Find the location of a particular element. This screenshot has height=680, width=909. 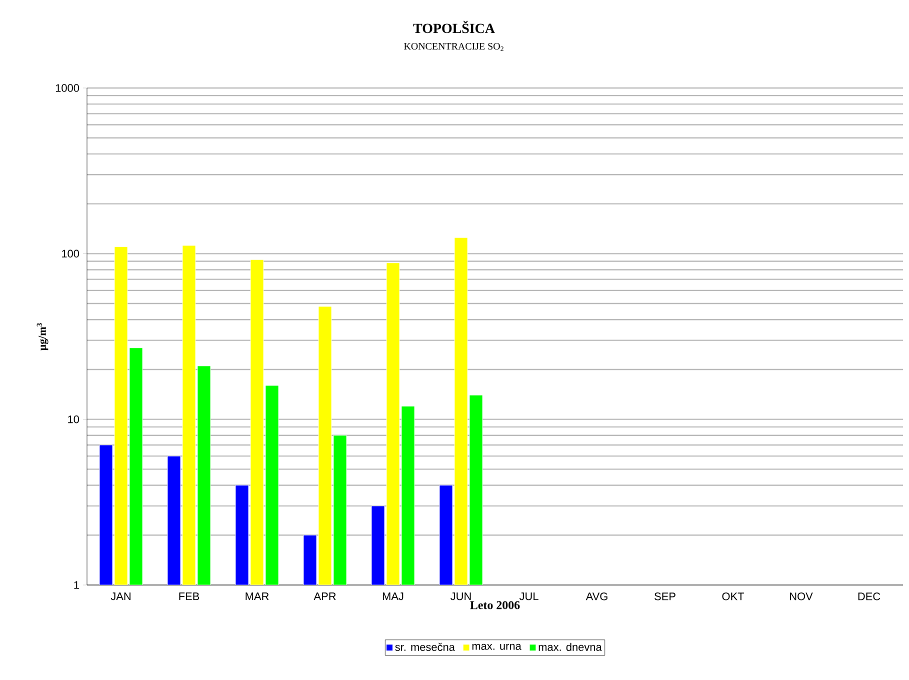

chart-title: TOPOLŠICA is located at coordinates (454, 27).